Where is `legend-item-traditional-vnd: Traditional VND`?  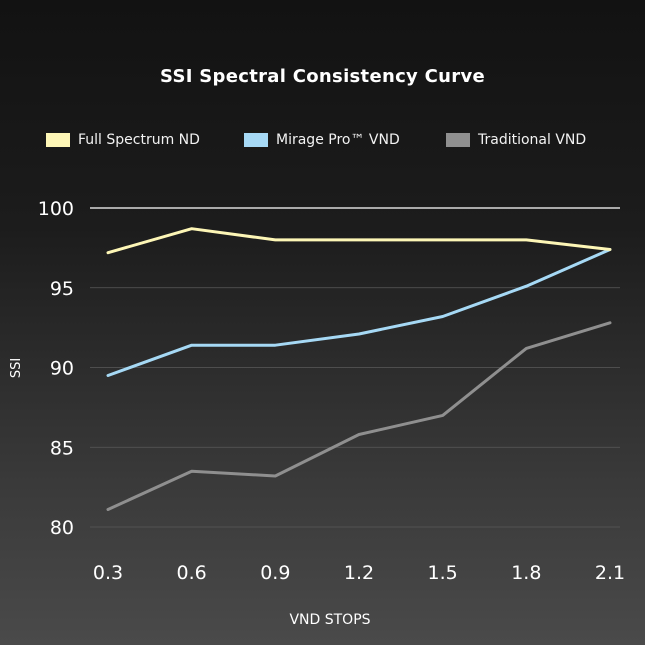
legend-item-traditional-vnd: Traditional VND is located at coordinates (516, 140).